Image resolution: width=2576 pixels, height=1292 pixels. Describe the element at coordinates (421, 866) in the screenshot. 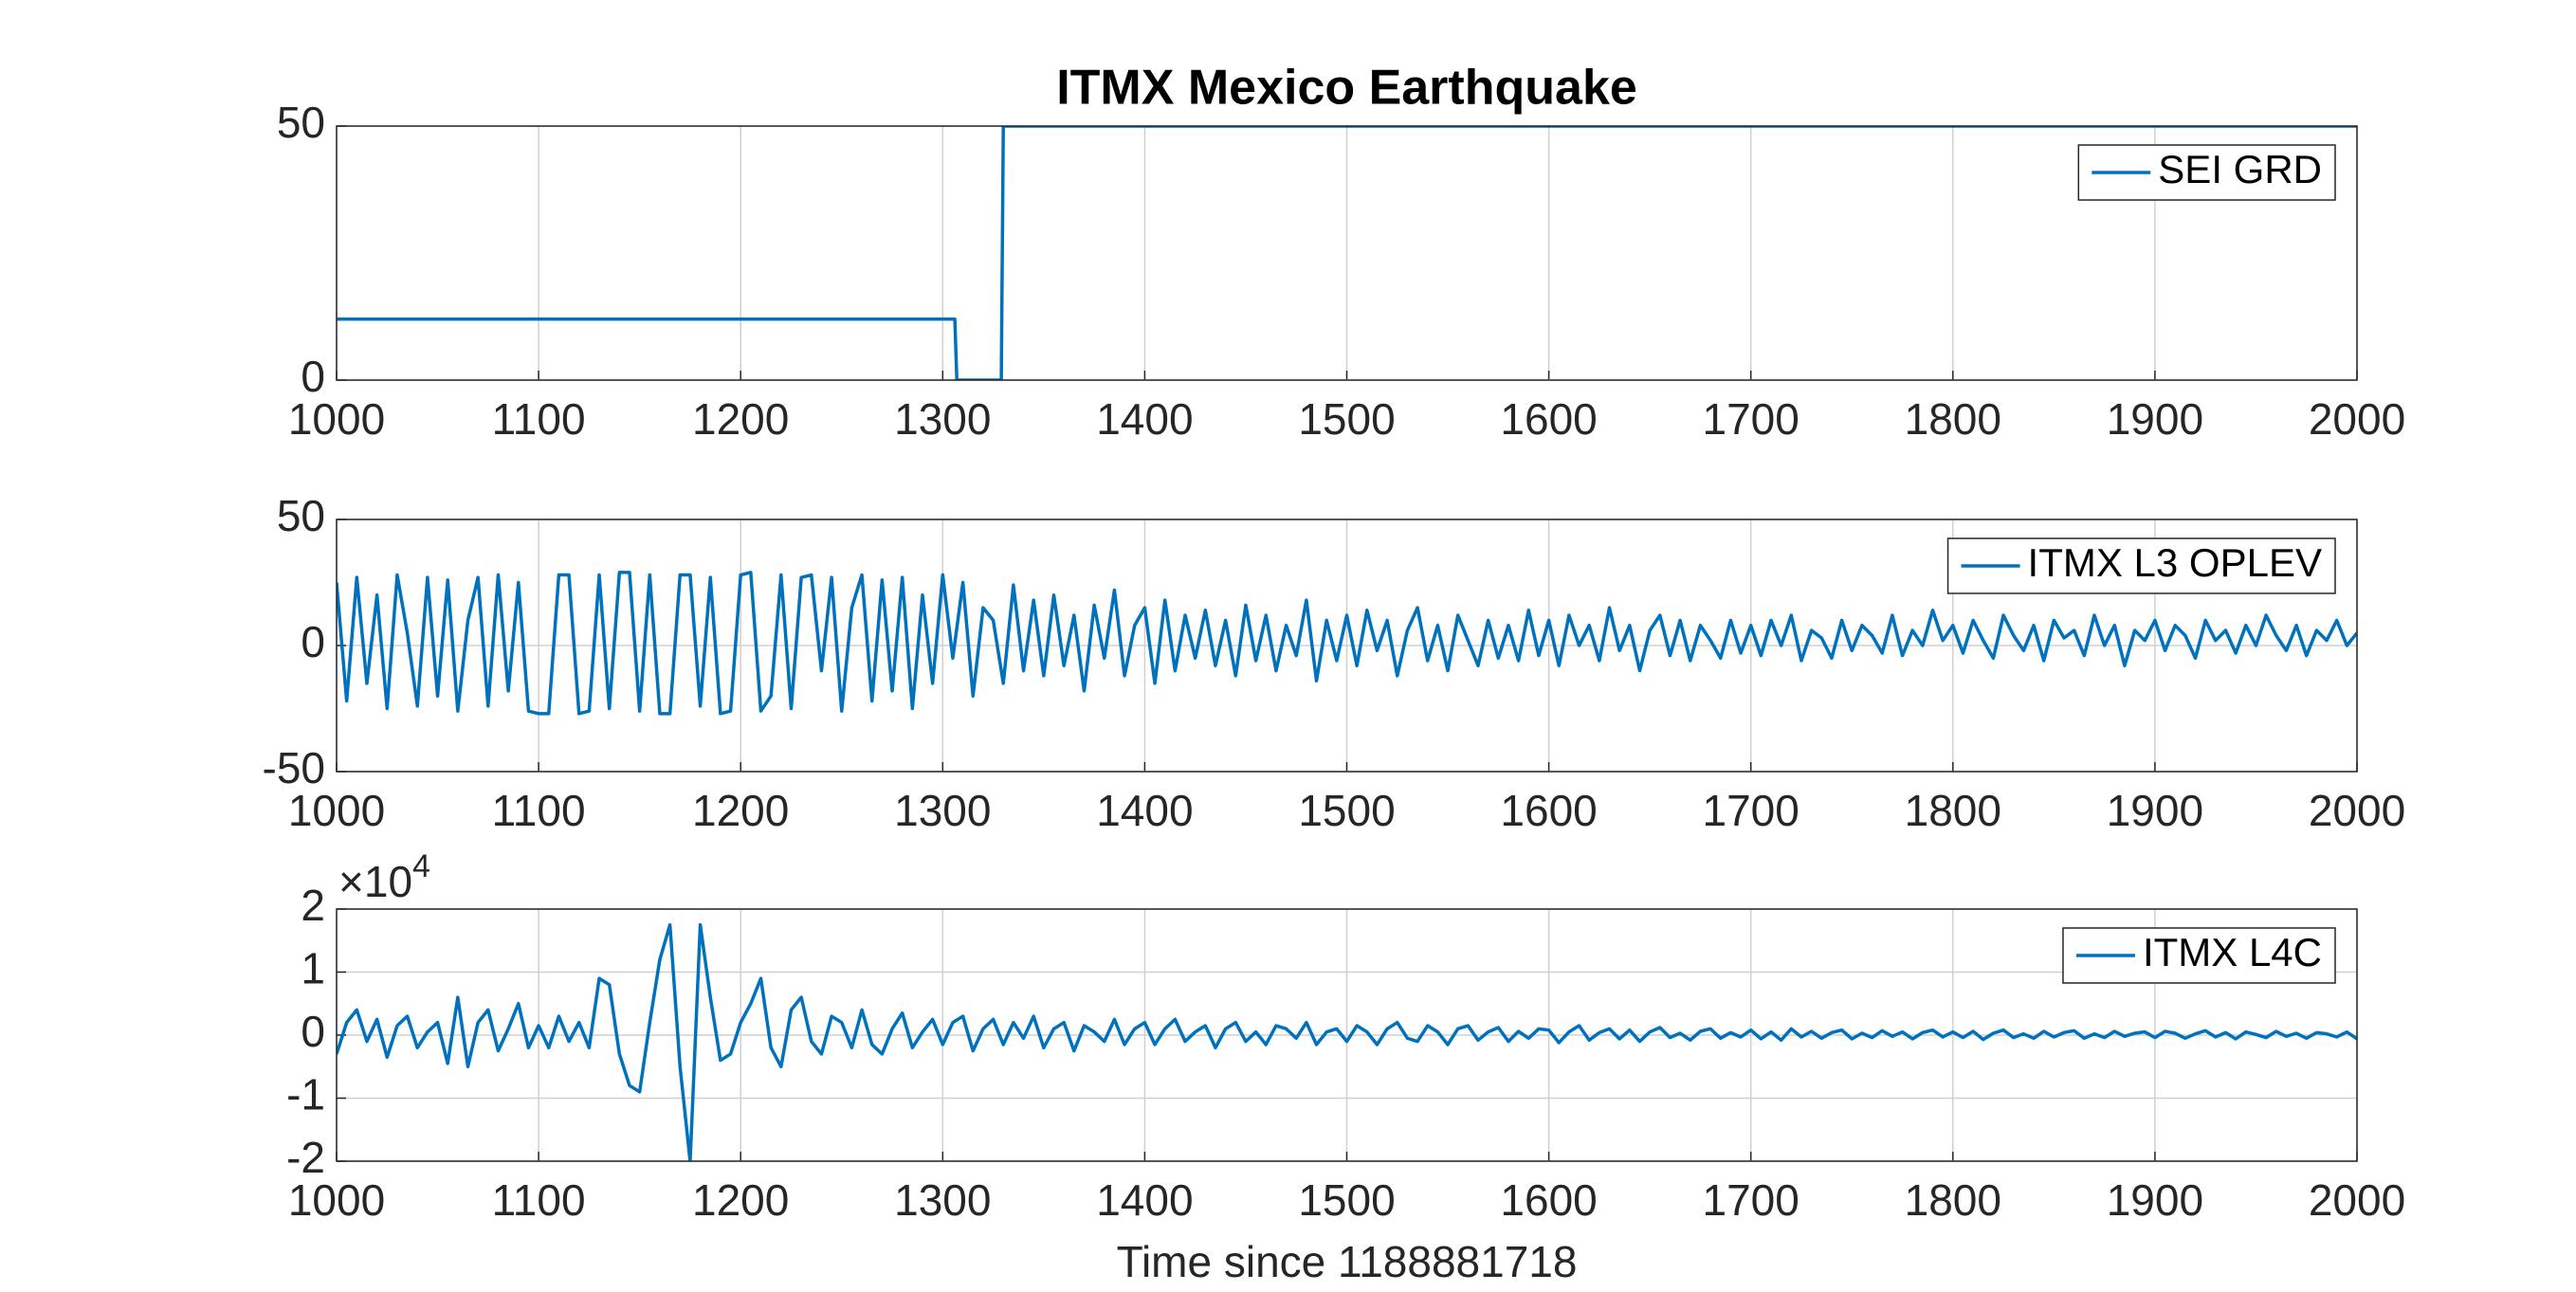

I see `y-multiplier-exponent: 4` at that location.